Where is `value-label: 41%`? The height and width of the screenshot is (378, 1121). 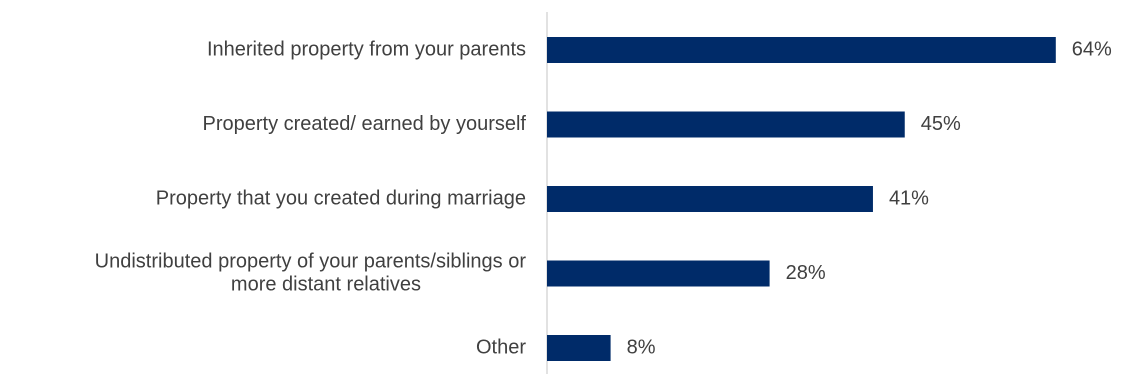 value-label: 41% is located at coordinates (909, 198).